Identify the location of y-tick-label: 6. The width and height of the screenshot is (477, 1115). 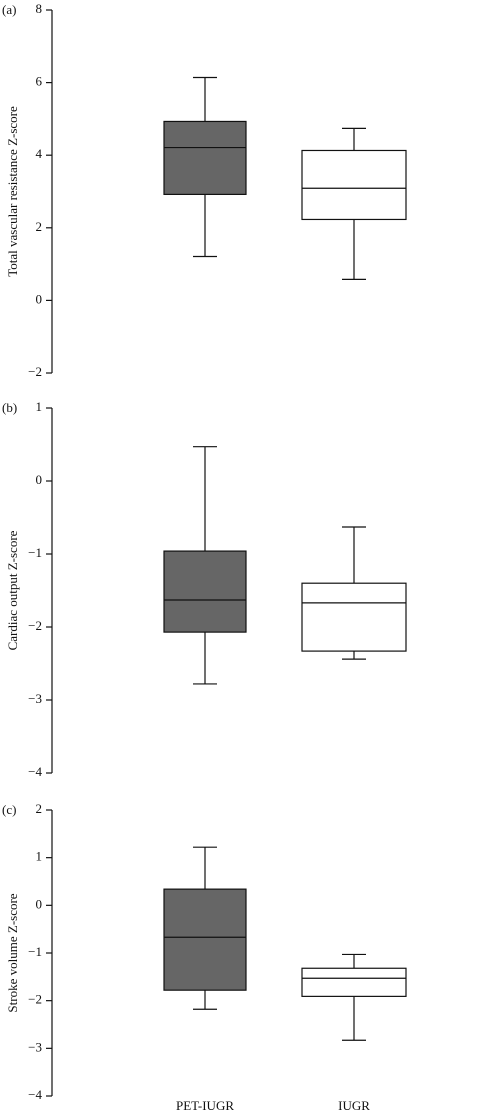
(39, 81).